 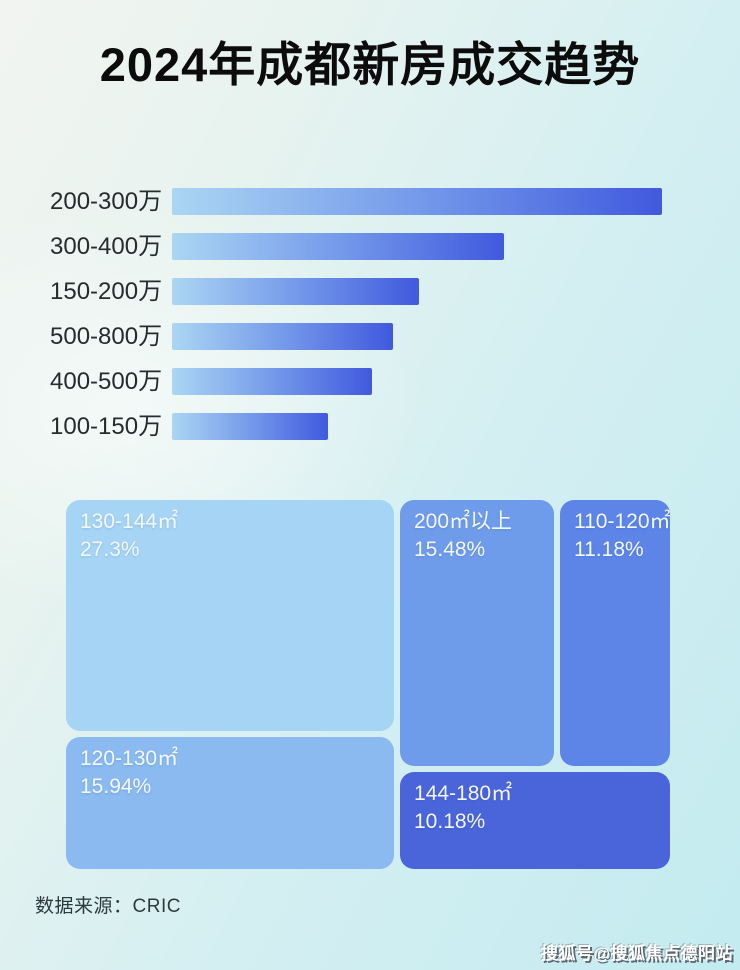 What do you see at coordinates (450, 549) in the screenshot?
I see `treemap-block-percent: 15.48%` at bounding box center [450, 549].